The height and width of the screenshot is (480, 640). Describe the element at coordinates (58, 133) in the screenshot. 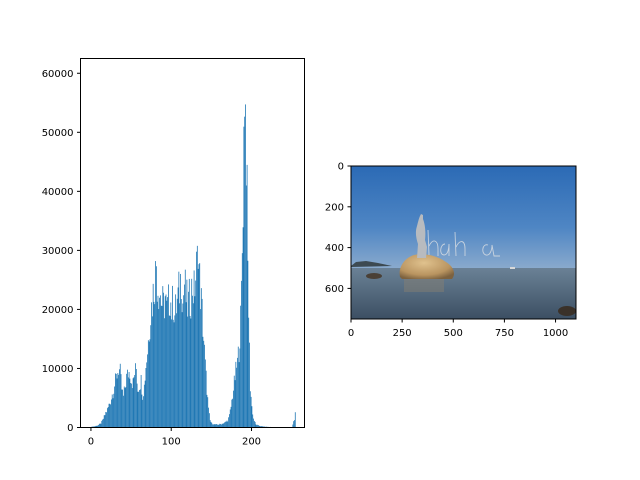

I see `histogram-y-tick-label: 50000` at that location.